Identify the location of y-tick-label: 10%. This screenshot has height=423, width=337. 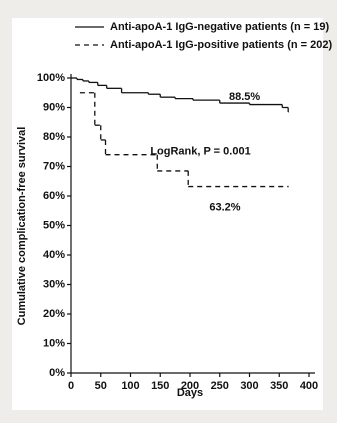
(54, 343).